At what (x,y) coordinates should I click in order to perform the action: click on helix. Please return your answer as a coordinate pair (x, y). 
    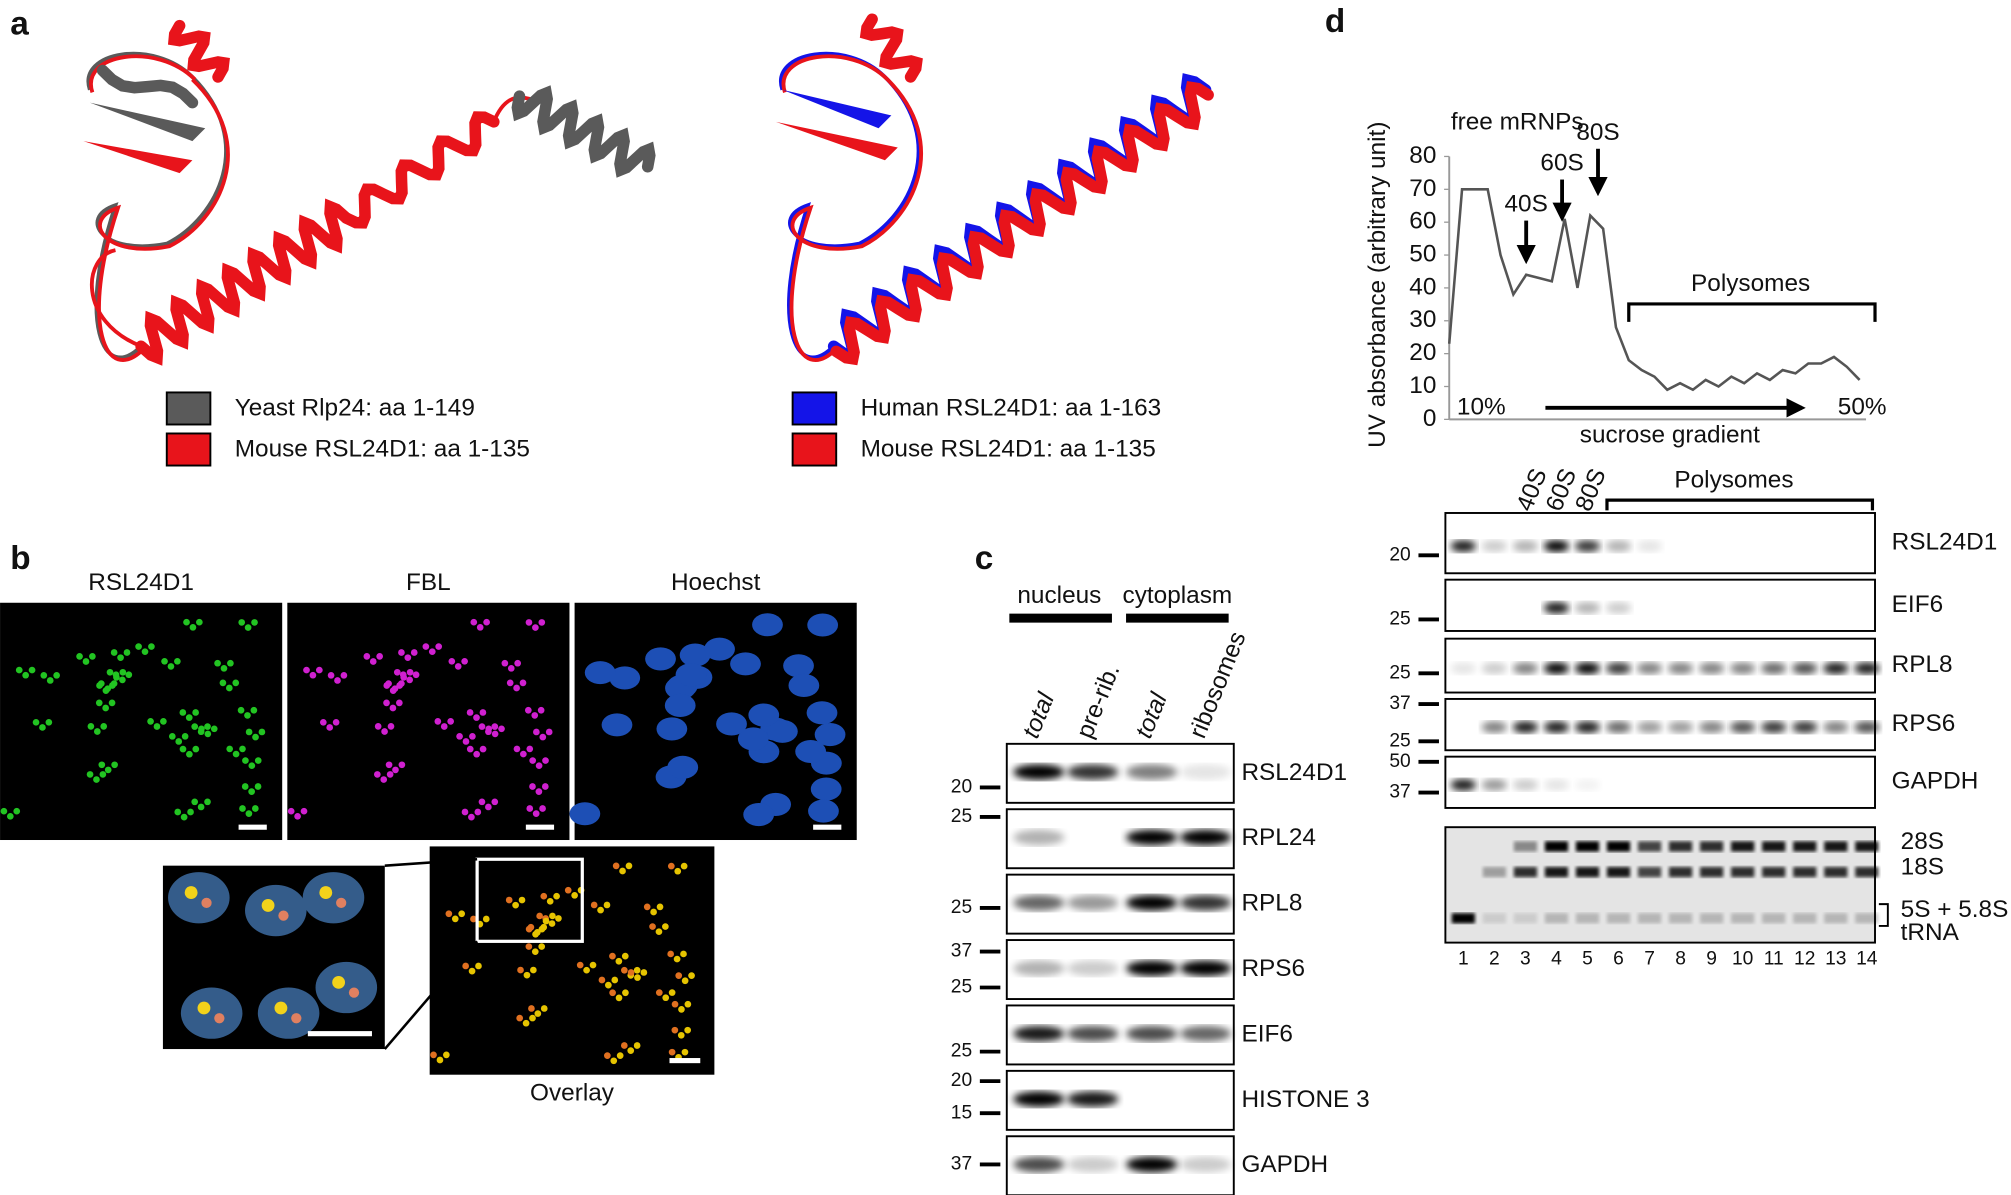
    Looking at the image, I should click on (891, 48).